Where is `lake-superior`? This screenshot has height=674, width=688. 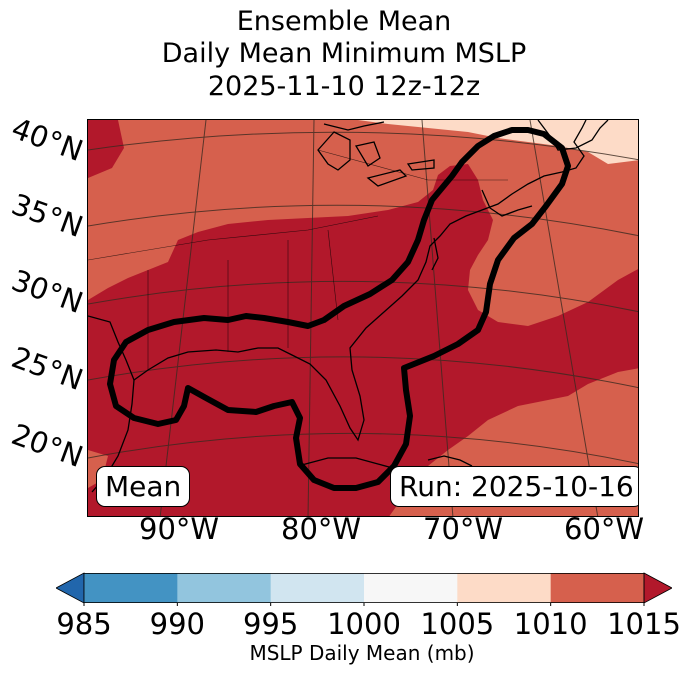 lake-superior is located at coordinates (354, 126).